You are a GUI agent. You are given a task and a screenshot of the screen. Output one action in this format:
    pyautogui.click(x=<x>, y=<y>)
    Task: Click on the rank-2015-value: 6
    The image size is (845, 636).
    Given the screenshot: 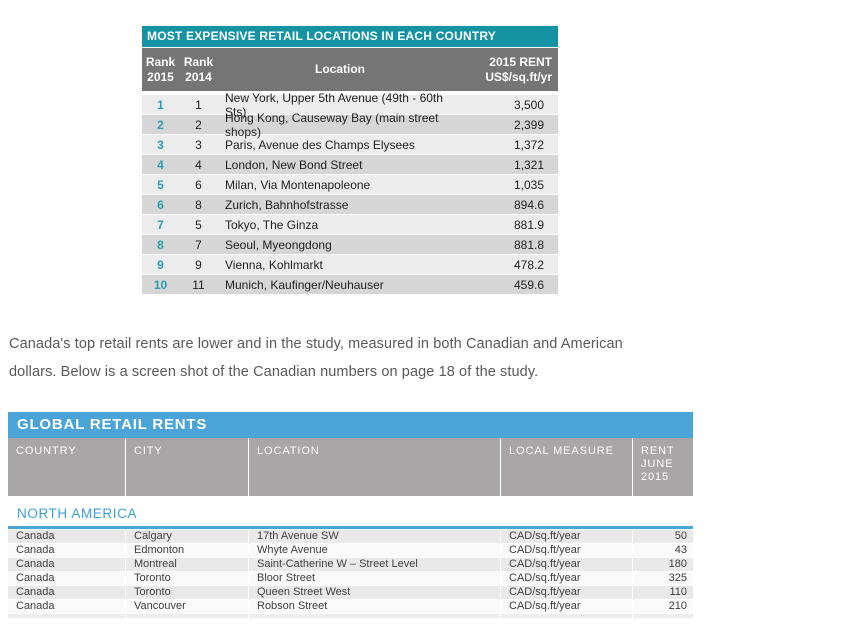 What is the action you would take?
    pyautogui.click(x=160, y=204)
    